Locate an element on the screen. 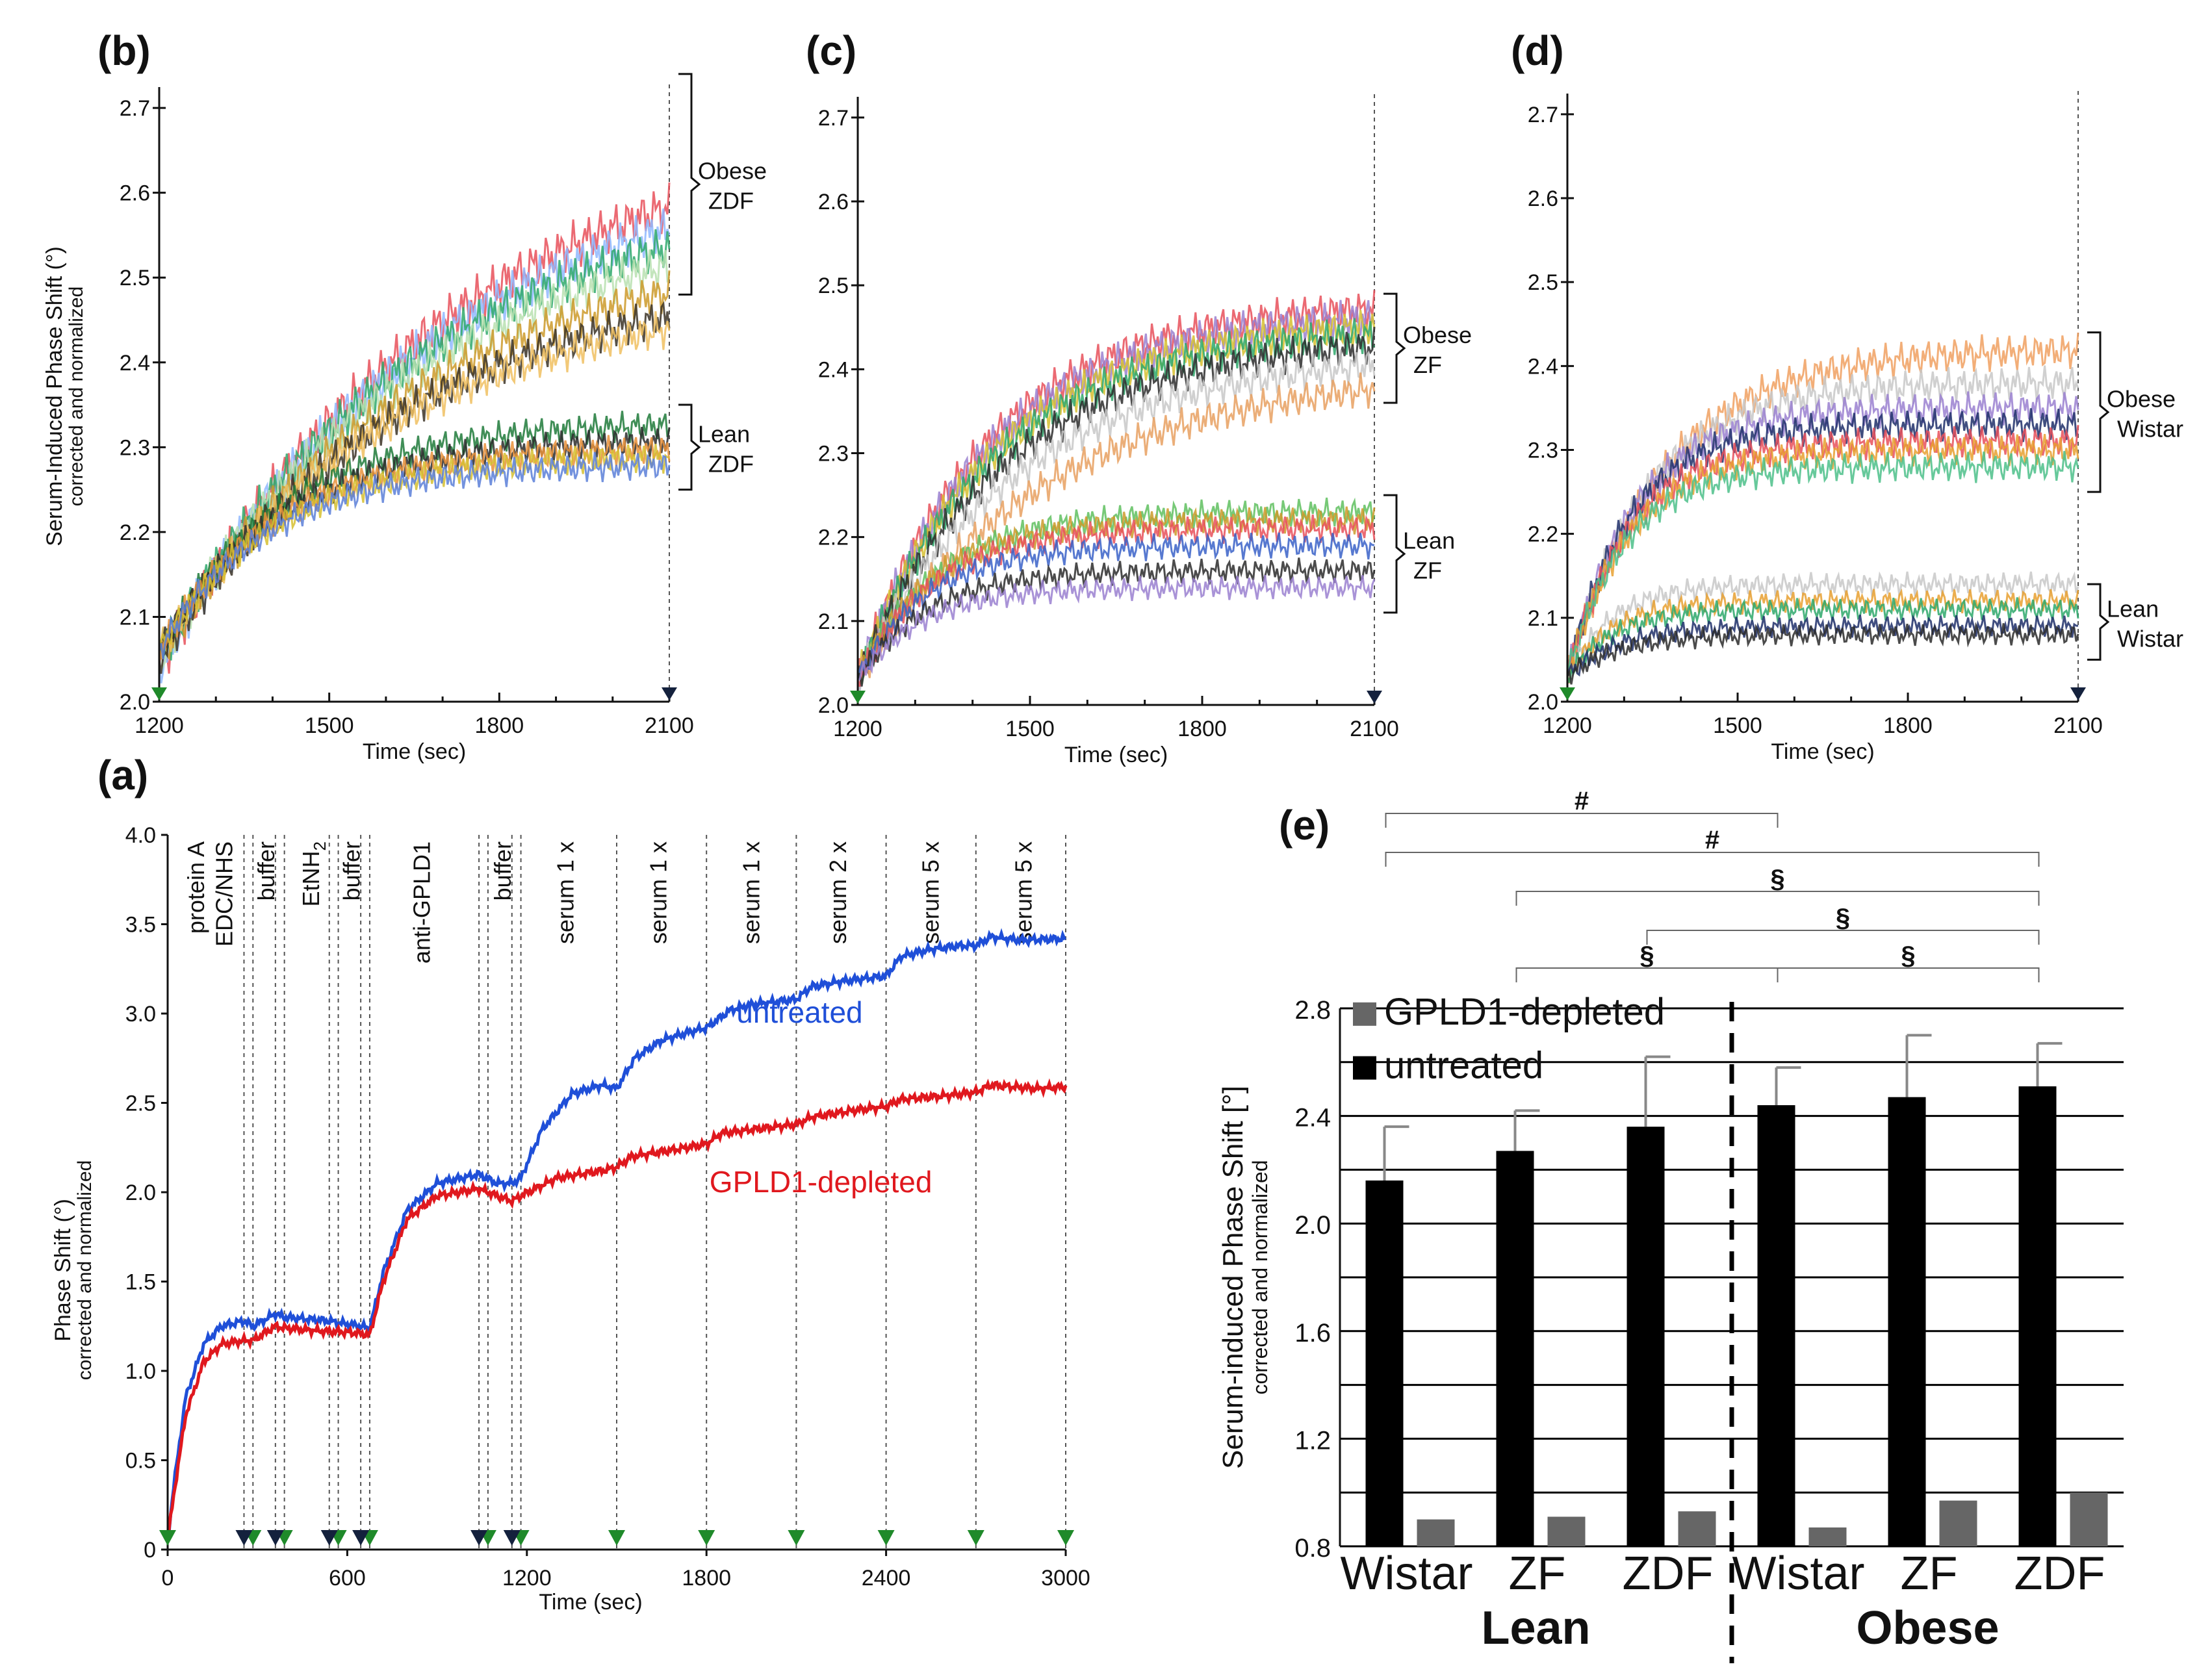 This screenshot has height=1673, width=2212. legend-label-depleted: GPLD1-depleted is located at coordinates (1524, 1012).